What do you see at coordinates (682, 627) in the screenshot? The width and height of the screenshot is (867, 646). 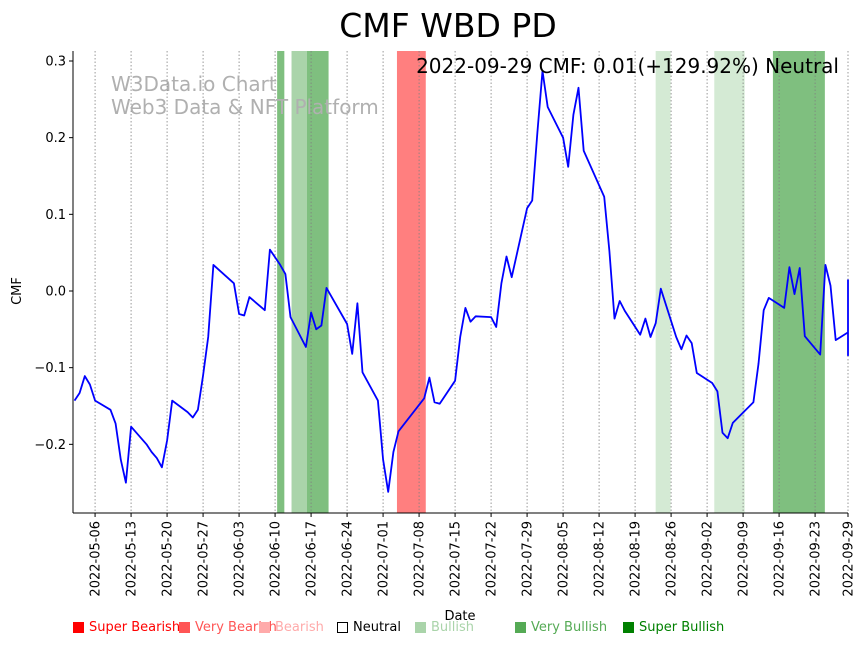 I see `legend-label: Super Bullish` at bounding box center [682, 627].